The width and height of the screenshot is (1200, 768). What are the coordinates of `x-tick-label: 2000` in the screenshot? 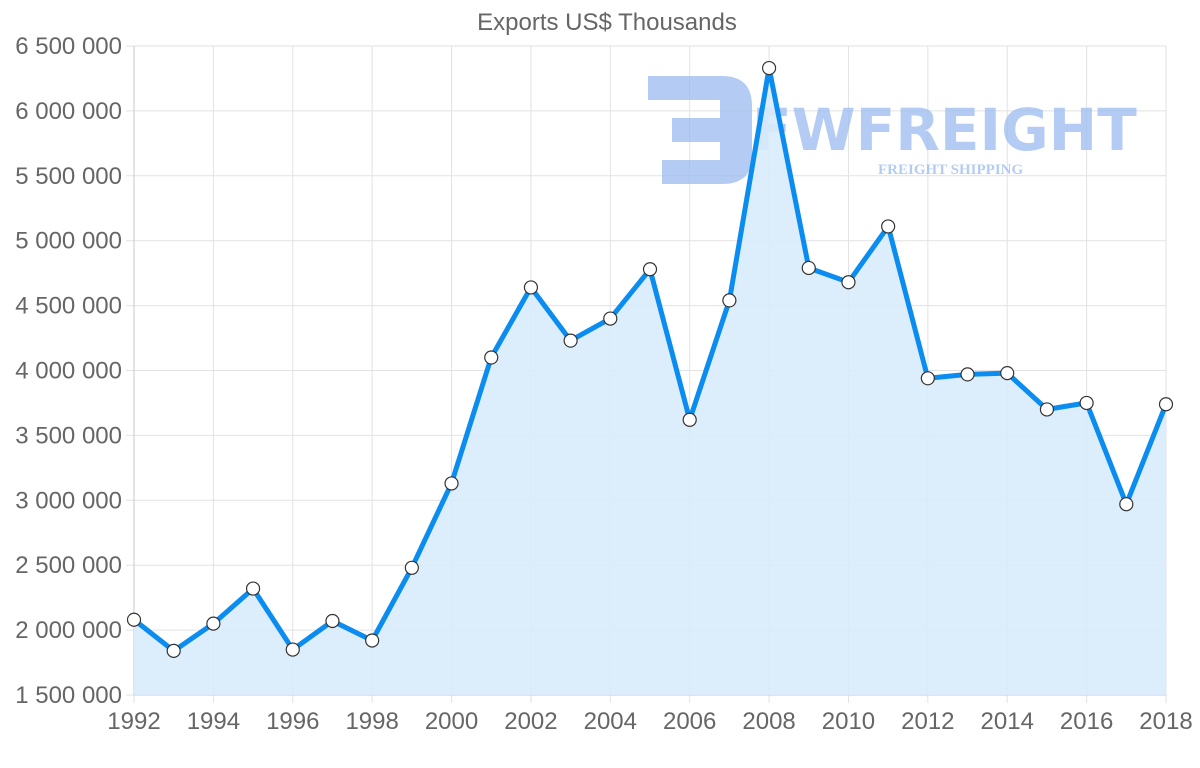 It's located at (451, 721).